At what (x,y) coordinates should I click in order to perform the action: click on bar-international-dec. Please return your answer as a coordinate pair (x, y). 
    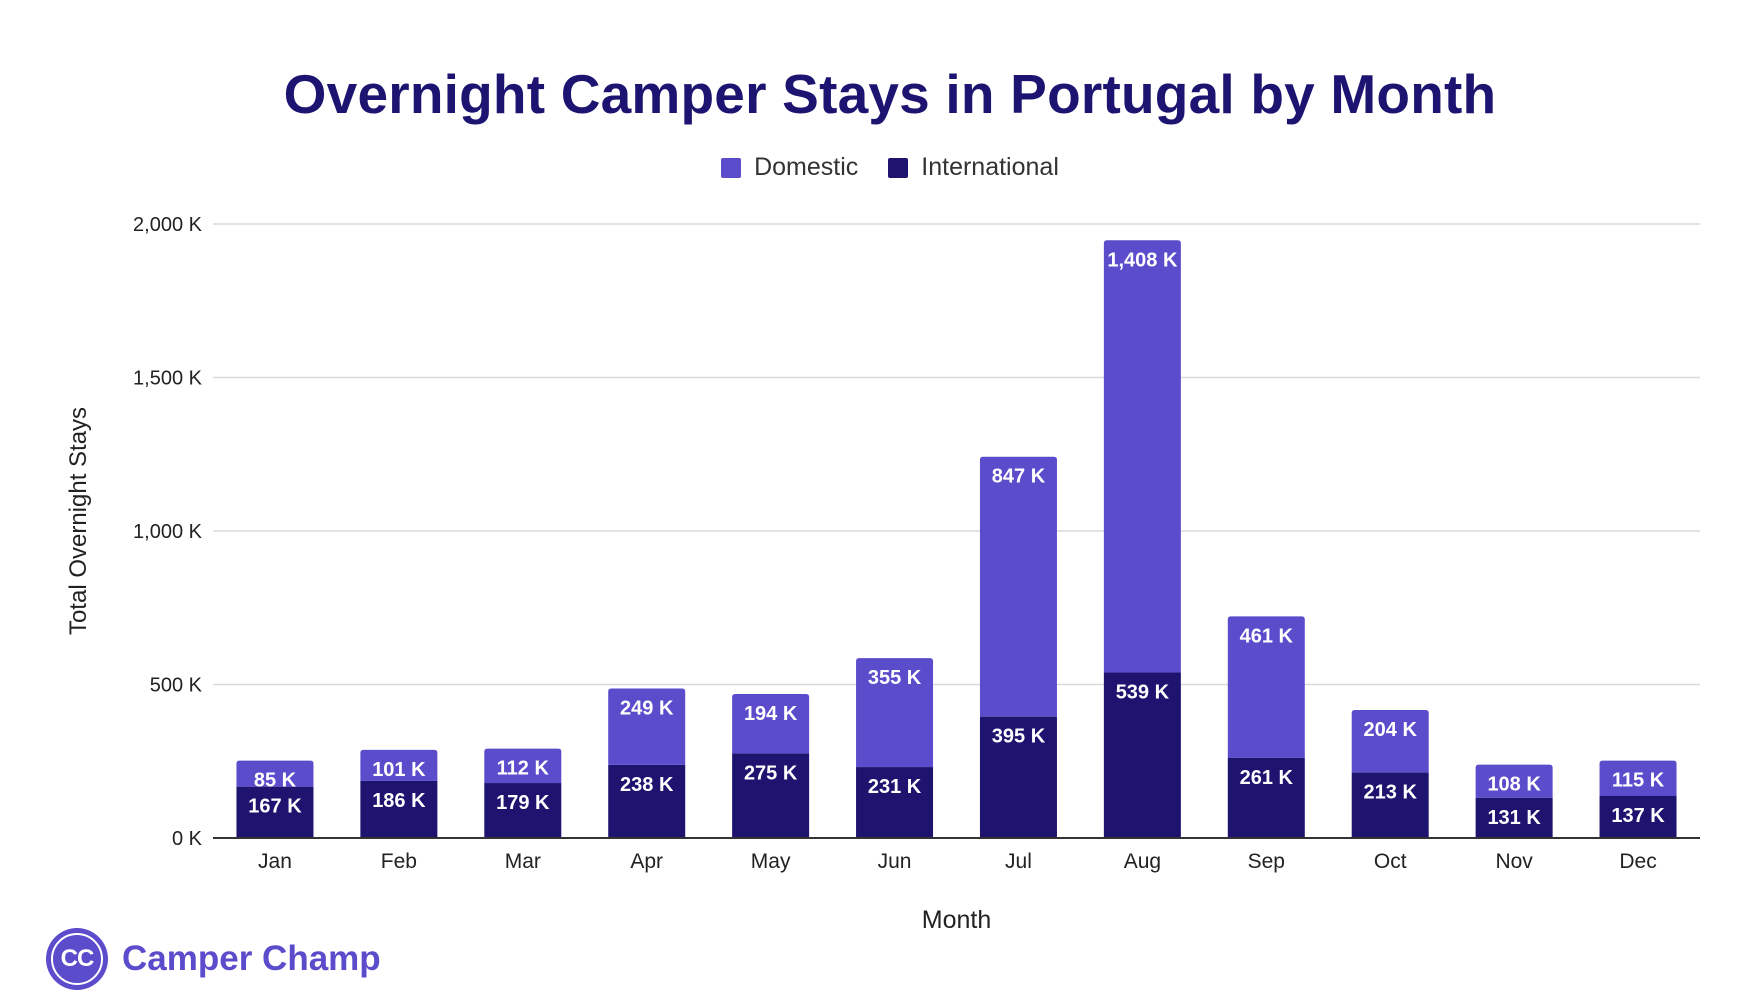
    Looking at the image, I should click on (1638, 816).